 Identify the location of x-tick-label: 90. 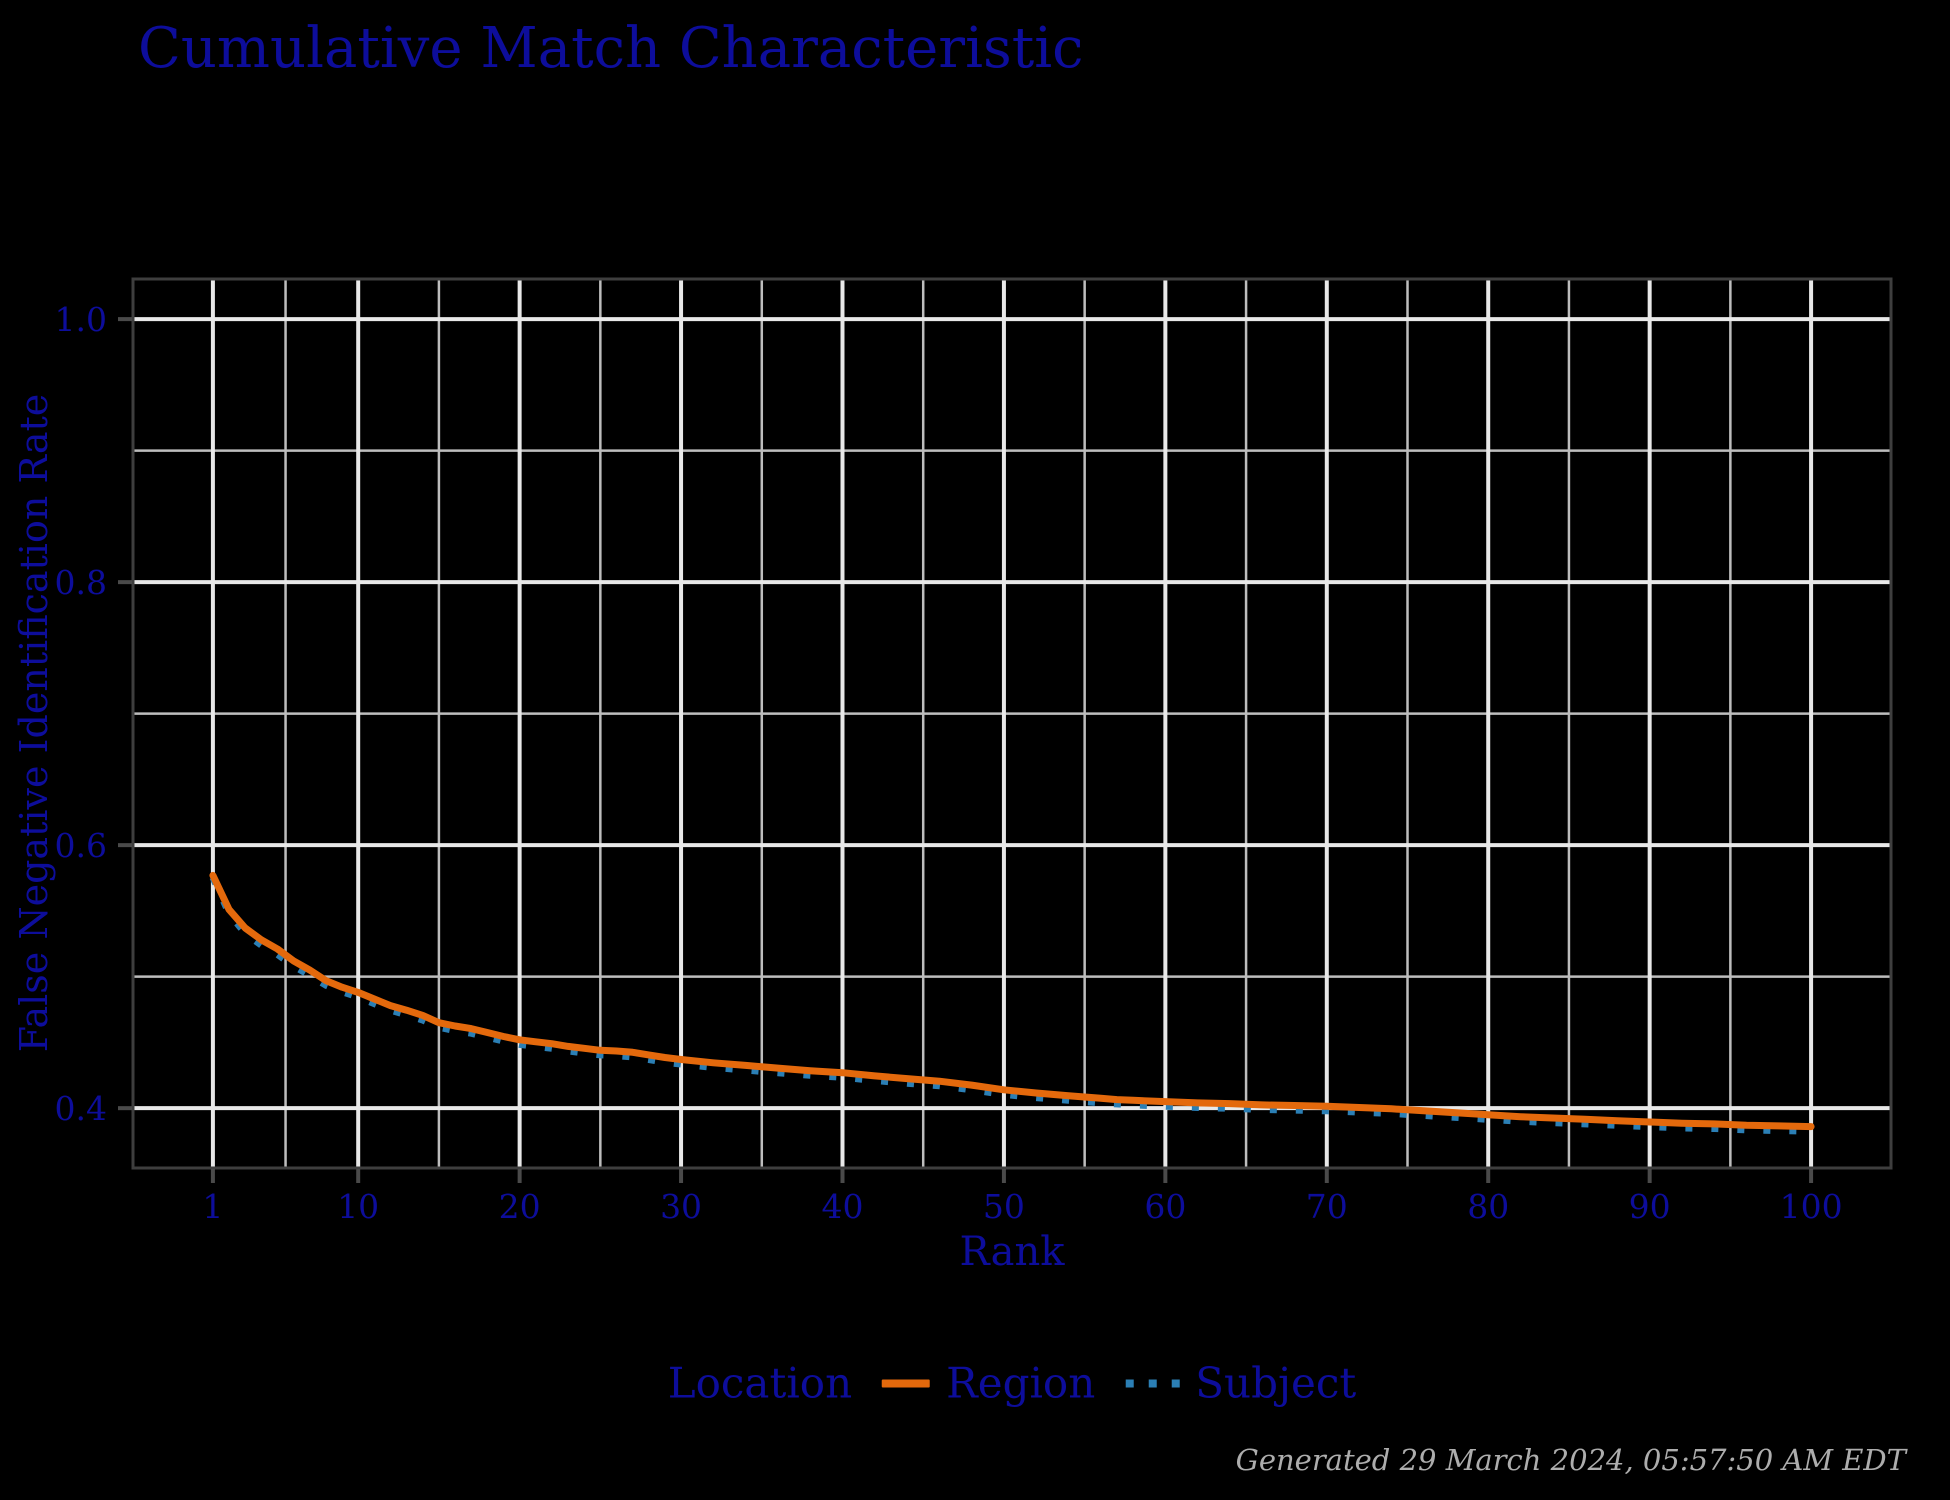
(1650, 1206).